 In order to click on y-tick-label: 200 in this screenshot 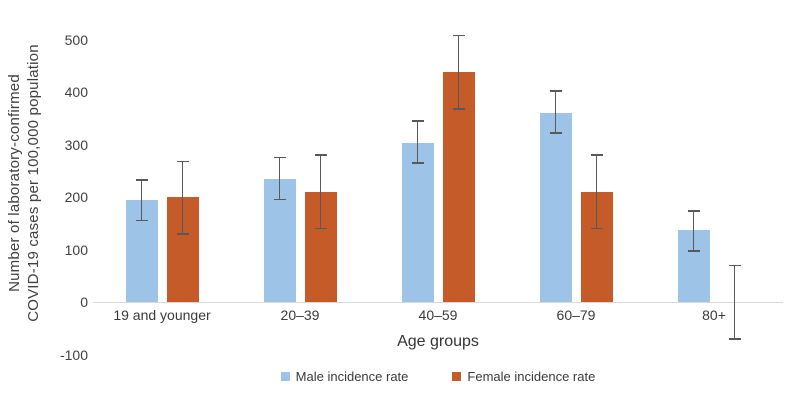, I will do `click(76, 197)`.